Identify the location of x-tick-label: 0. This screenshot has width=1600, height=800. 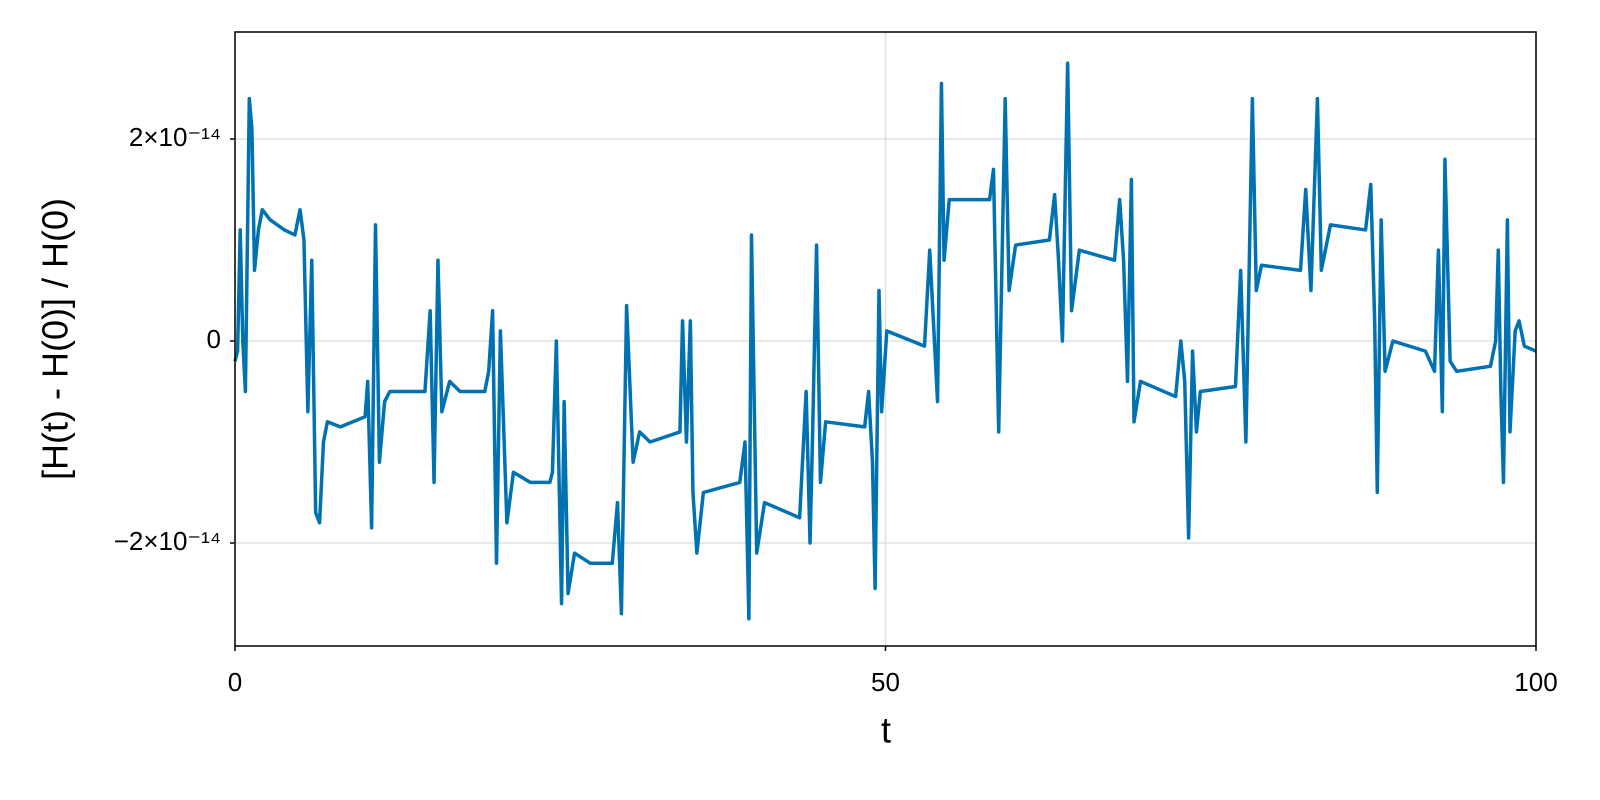
(235, 682).